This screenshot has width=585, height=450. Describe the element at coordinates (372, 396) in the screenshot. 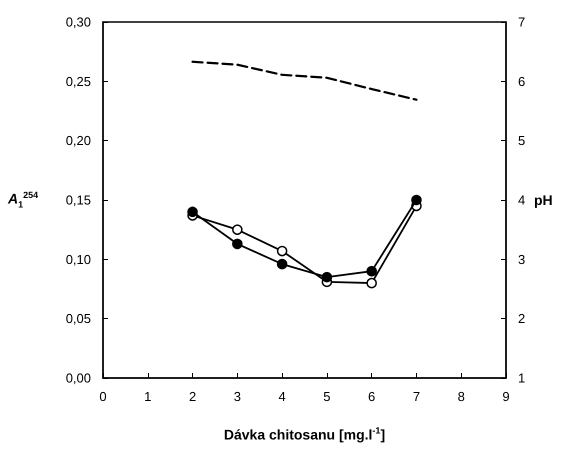

I see `x-tick-label: 6` at that location.